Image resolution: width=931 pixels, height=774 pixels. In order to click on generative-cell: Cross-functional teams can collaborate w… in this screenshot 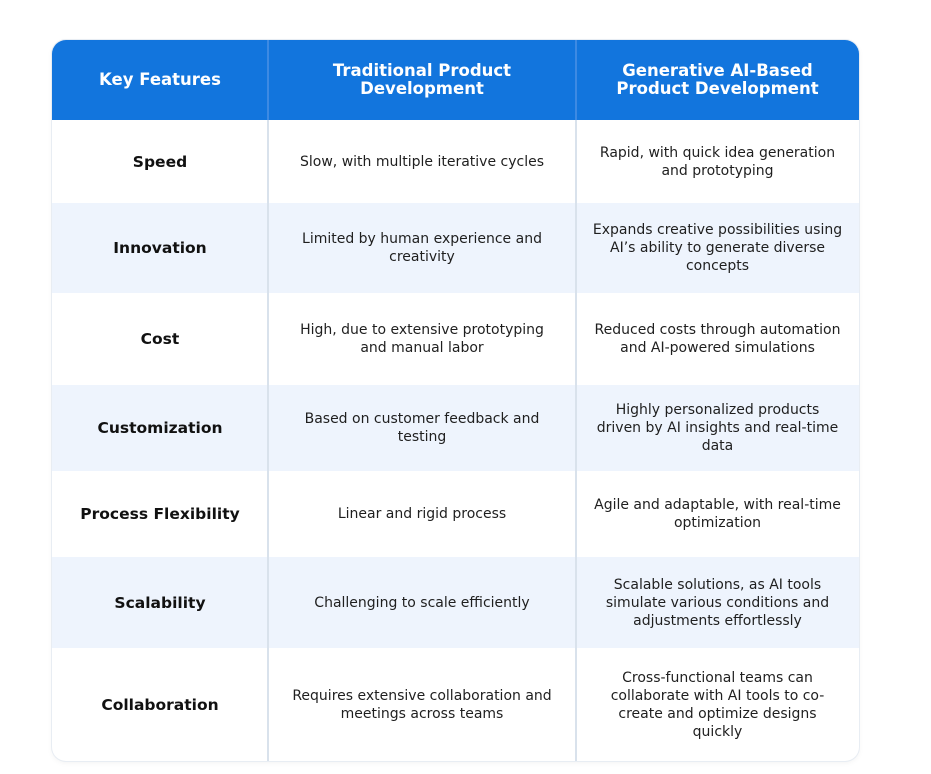, I will do `click(717, 704)`.